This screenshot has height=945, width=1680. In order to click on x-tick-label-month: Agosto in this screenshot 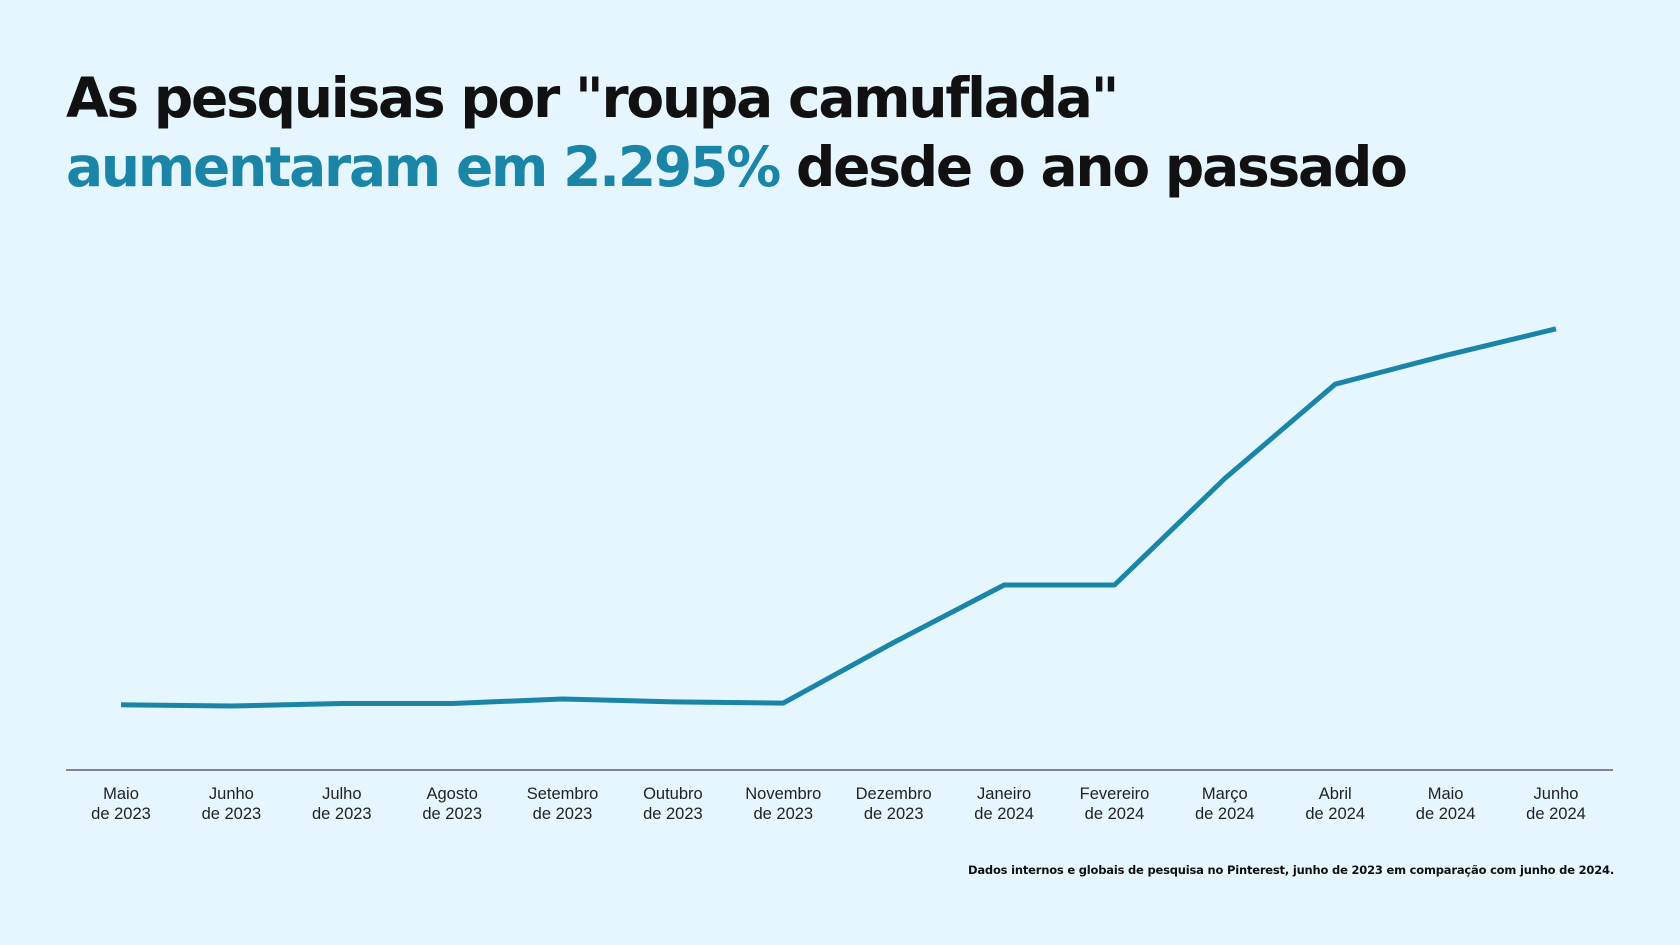, I will do `click(452, 794)`.